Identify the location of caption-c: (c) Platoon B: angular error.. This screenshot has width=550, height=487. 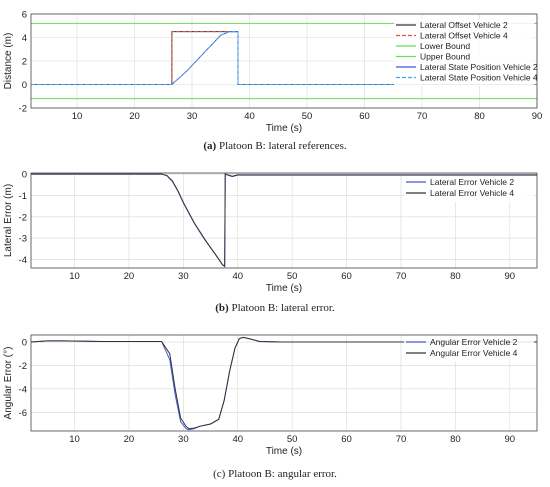
(275, 474).